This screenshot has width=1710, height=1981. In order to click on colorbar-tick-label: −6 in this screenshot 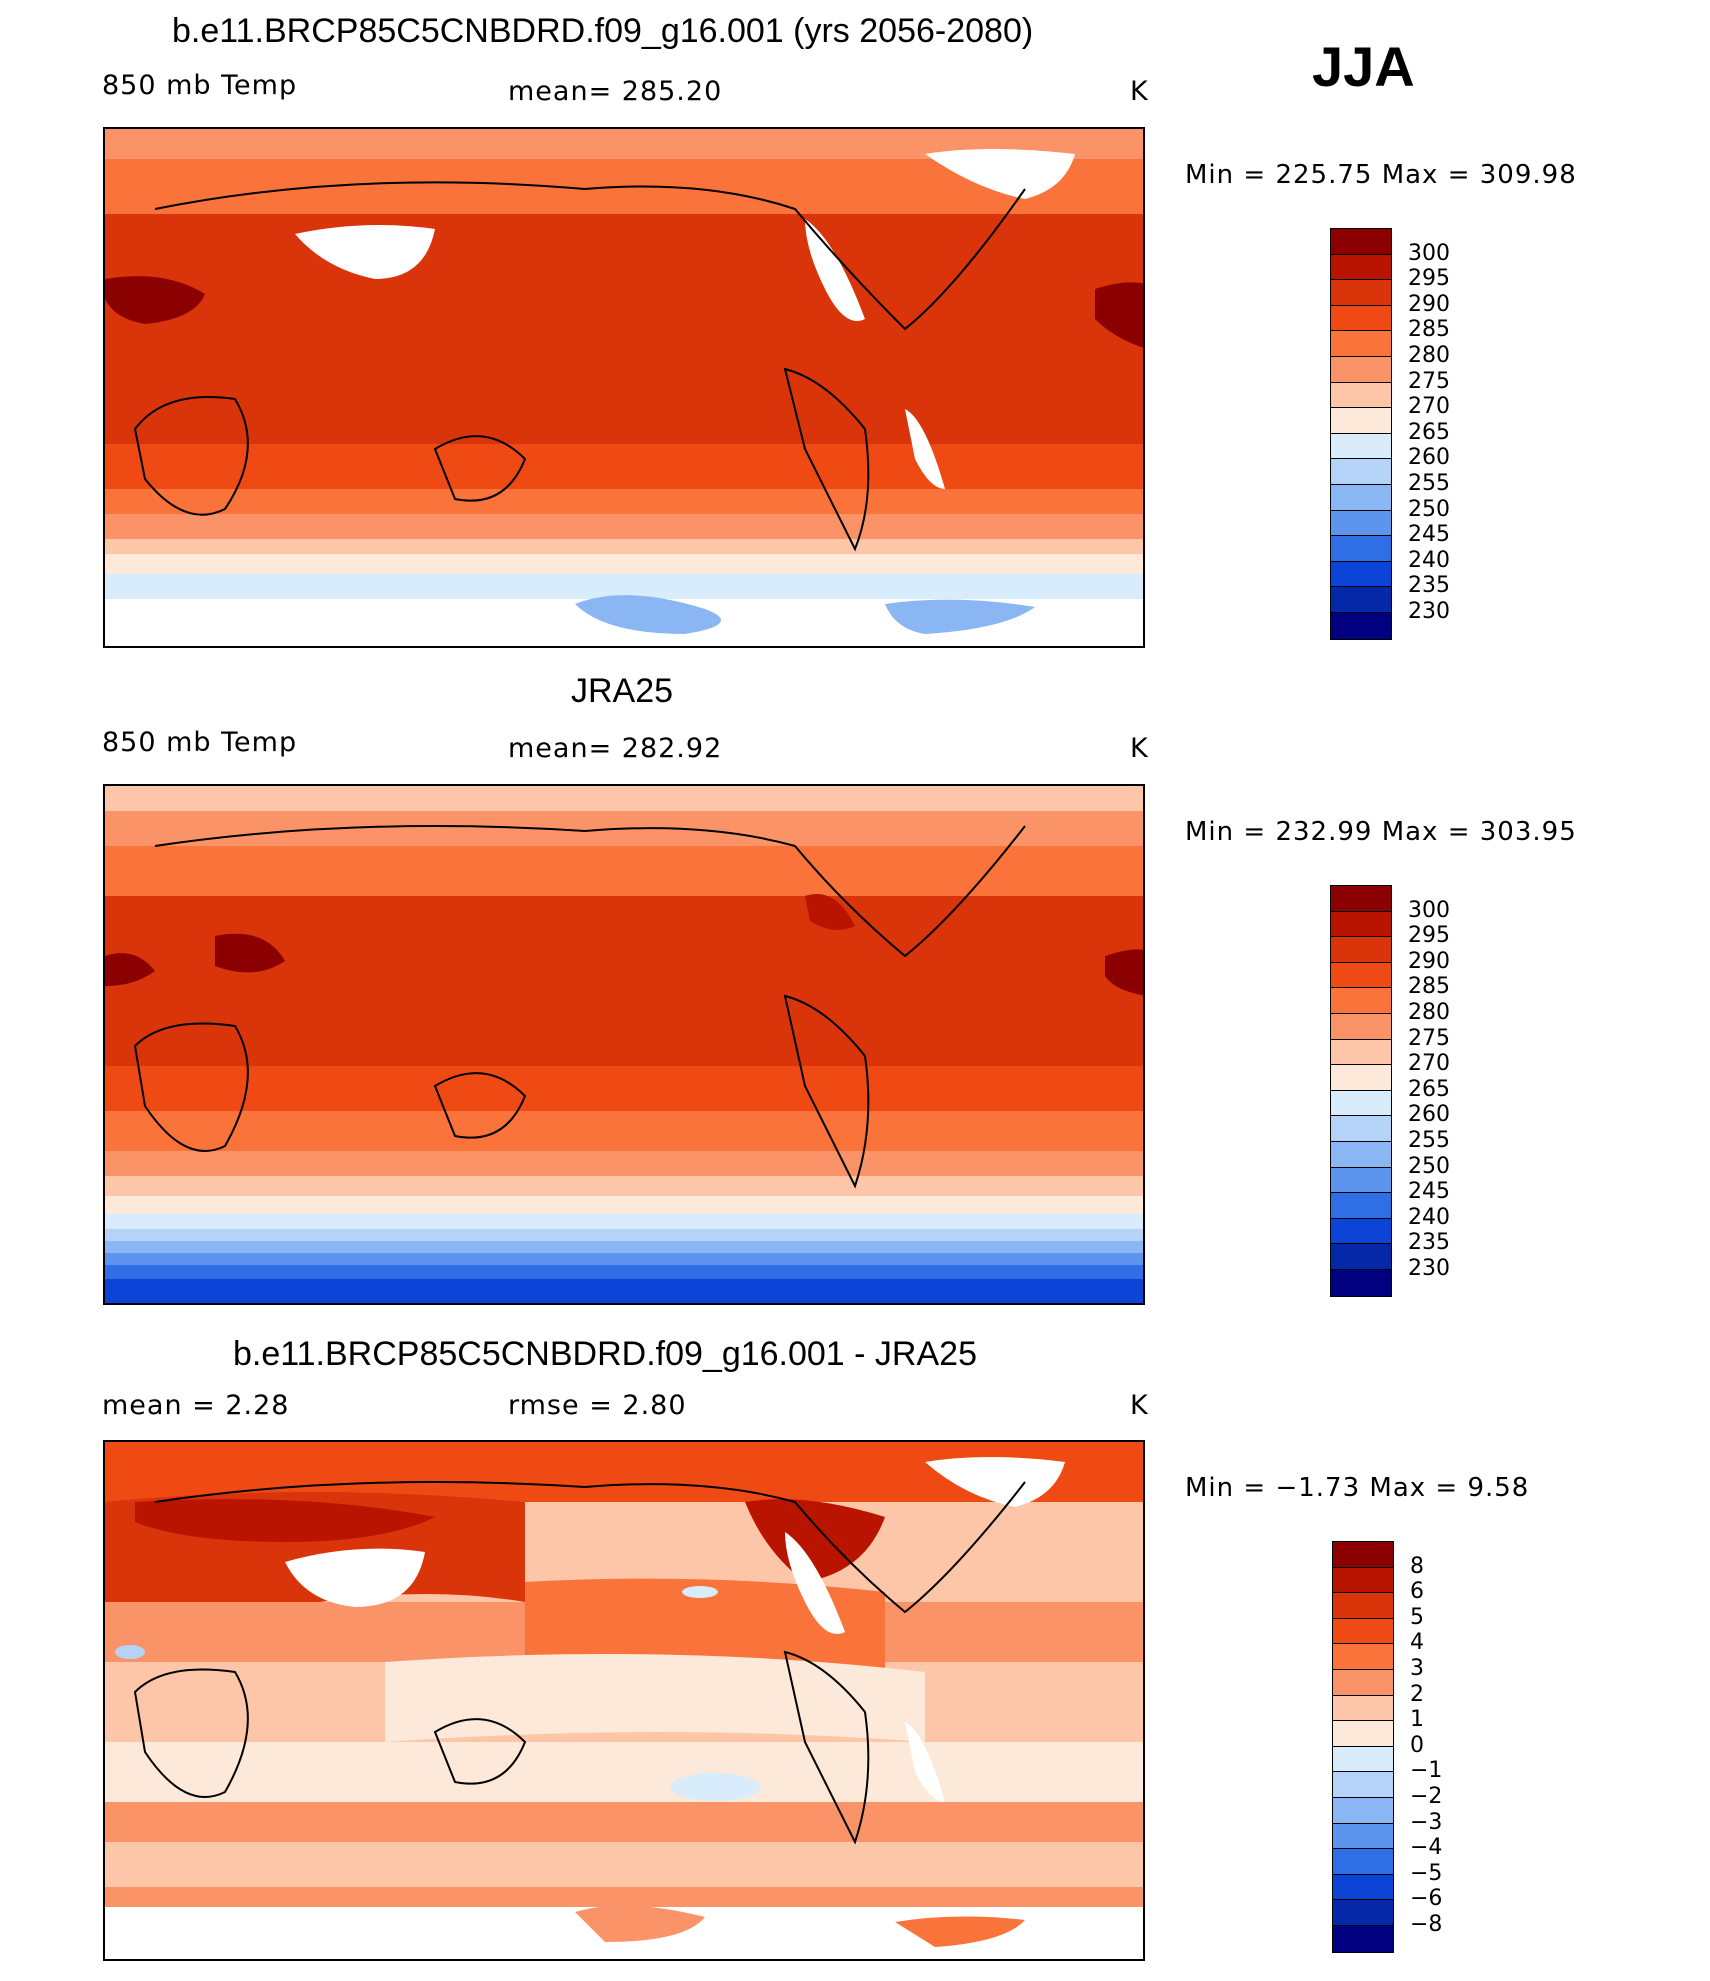, I will do `click(1426, 1899)`.